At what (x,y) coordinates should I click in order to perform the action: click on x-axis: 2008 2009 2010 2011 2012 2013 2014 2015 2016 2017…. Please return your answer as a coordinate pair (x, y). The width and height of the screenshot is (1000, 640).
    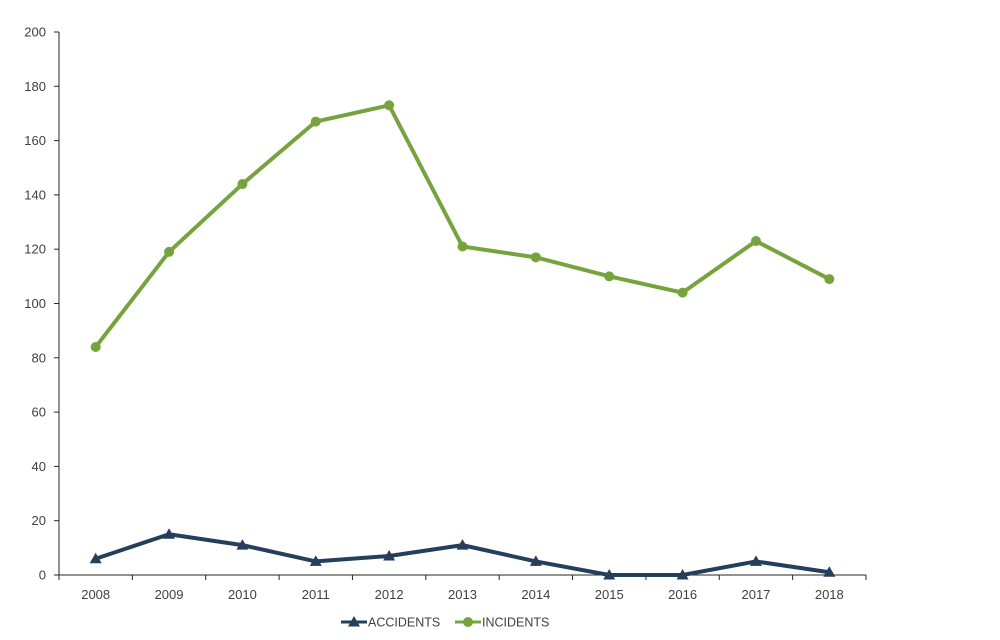
    Looking at the image, I should click on (462, 588).